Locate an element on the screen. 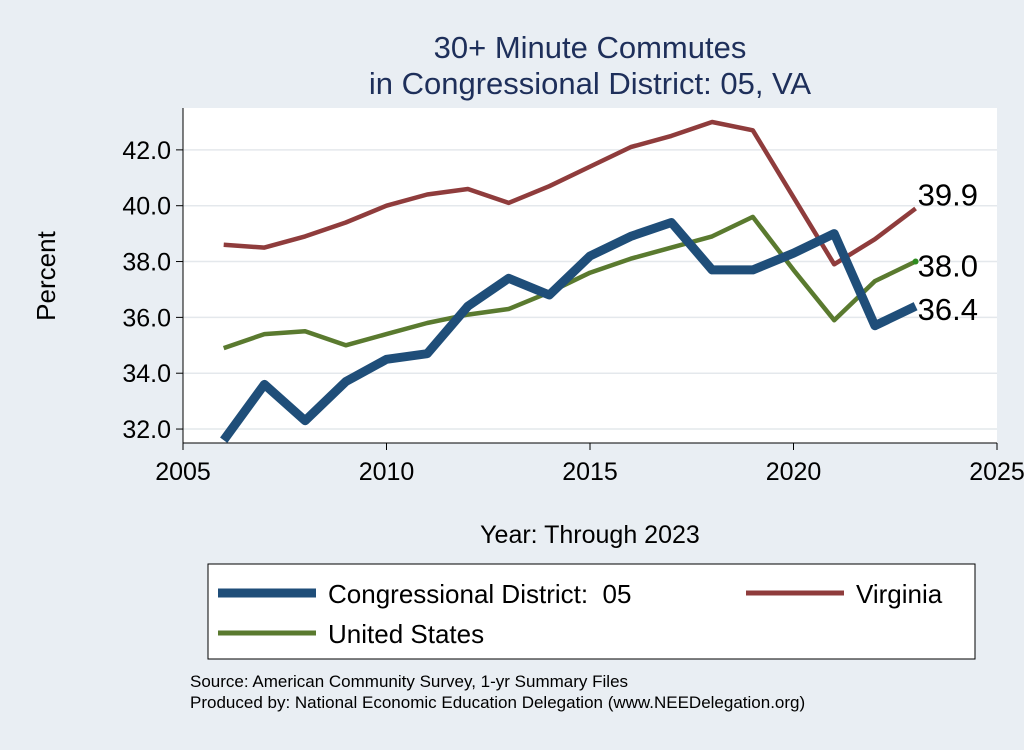 This screenshot has height=750, width=1024. legend-label-united-states: United States is located at coordinates (406, 634).